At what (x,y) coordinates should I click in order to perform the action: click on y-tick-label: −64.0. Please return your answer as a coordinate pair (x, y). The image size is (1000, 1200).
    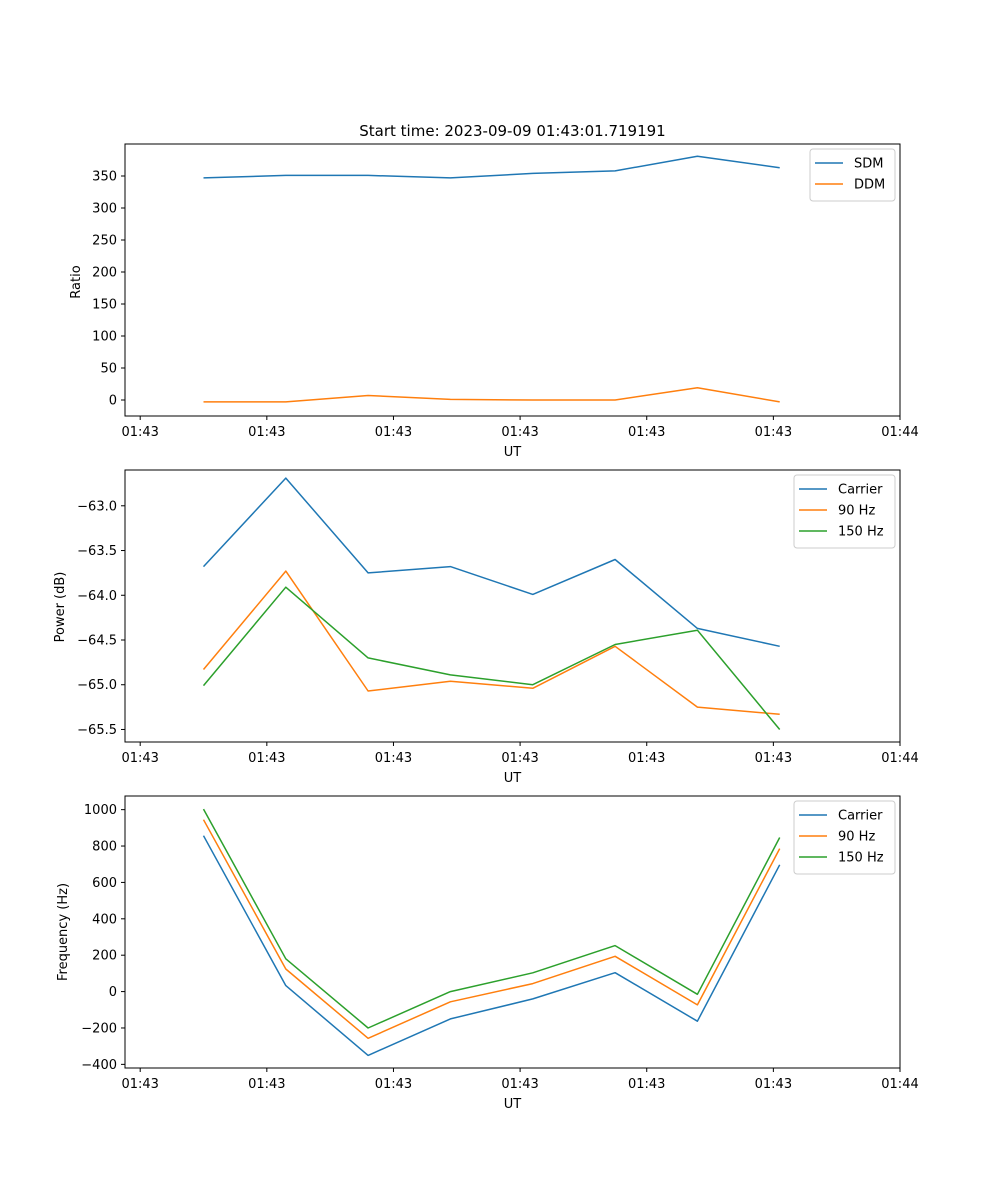
    Looking at the image, I should click on (97, 596).